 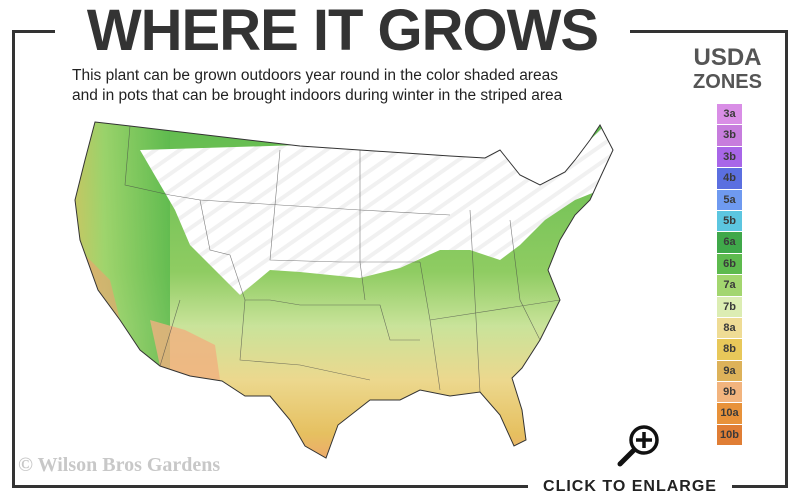 What do you see at coordinates (342, 31) in the screenshot?
I see `page-title: WHERE IT GROWS` at bounding box center [342, 31].